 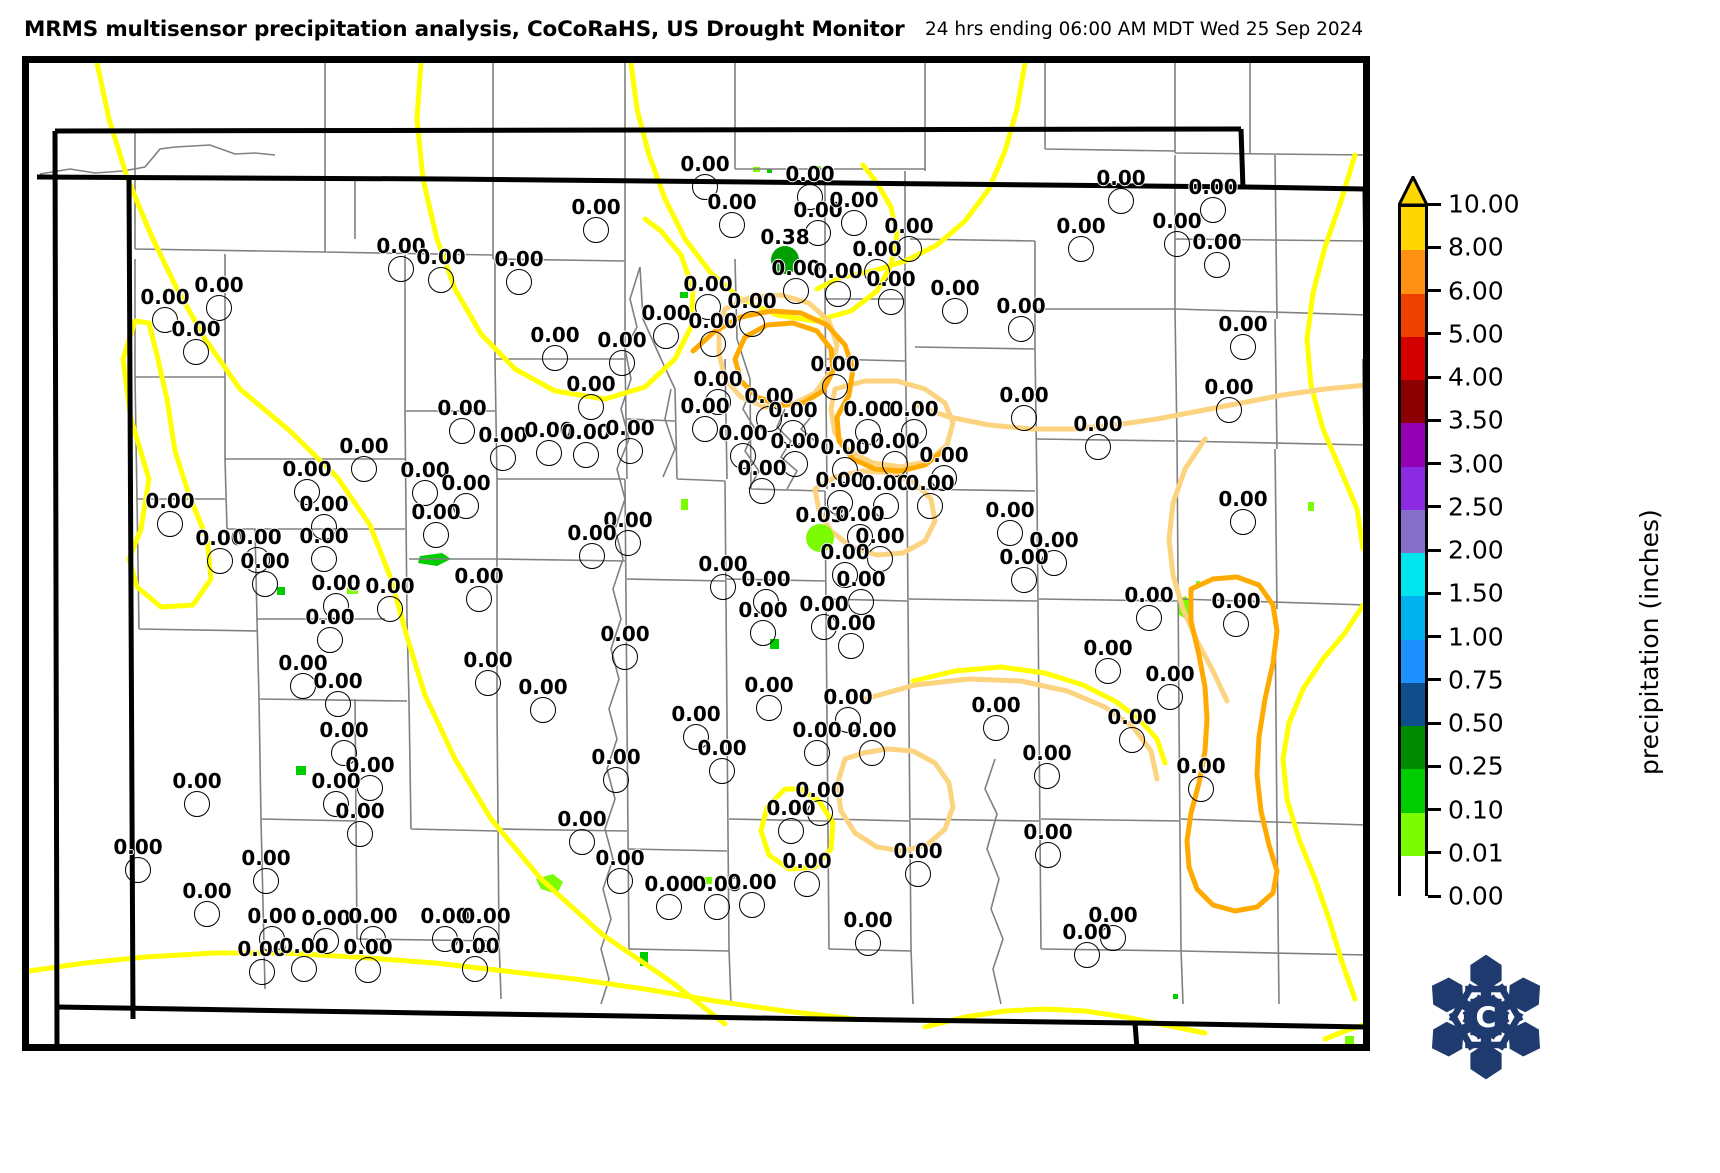 I want to click on station-value-label: 0.38, so click(x=785, y=237).